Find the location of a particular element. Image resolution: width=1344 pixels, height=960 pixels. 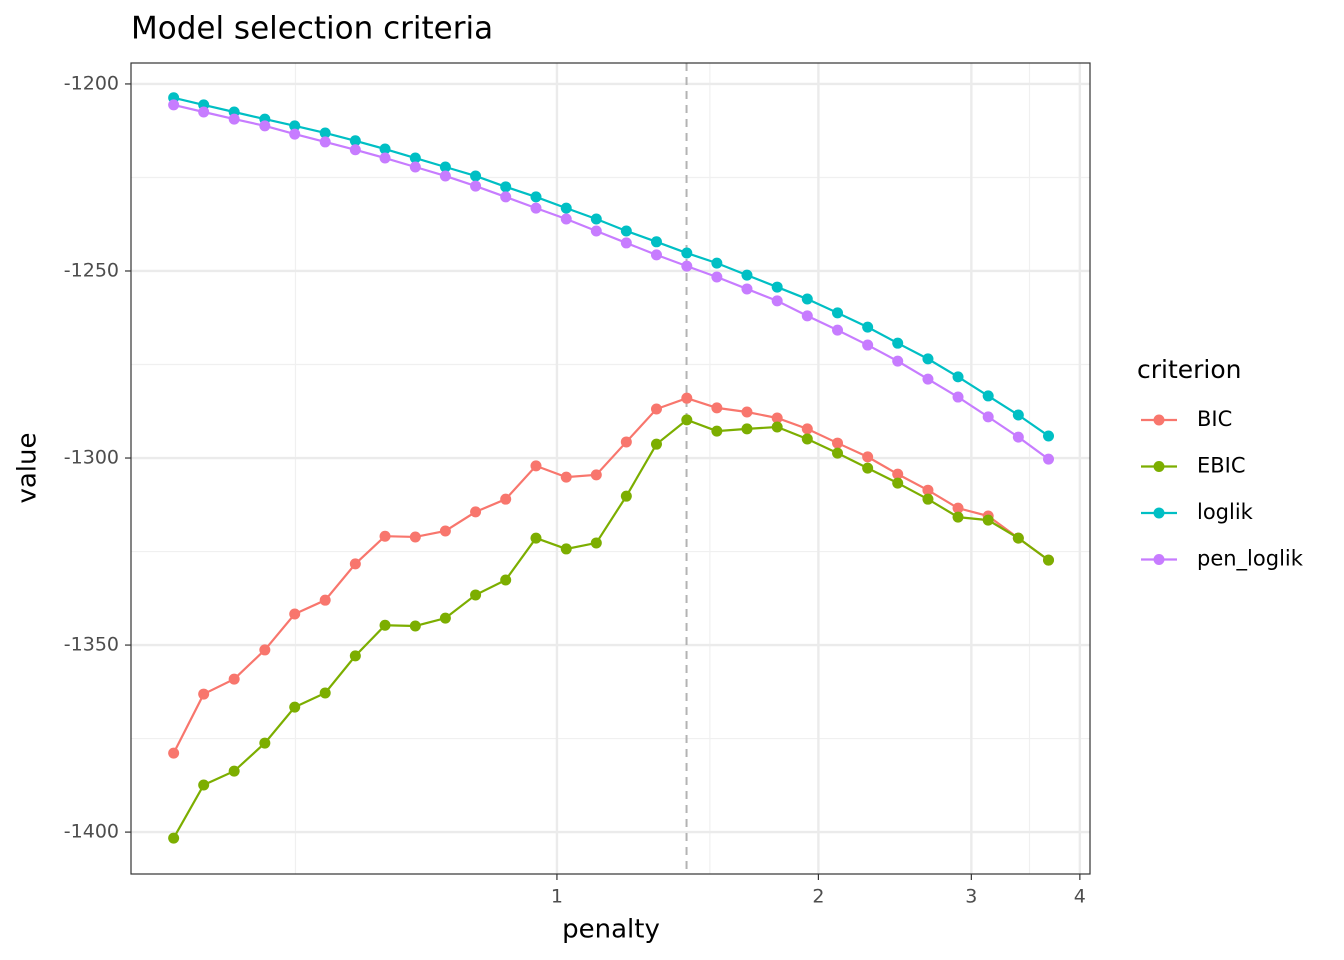

legend-label: EBIC is located at coordinates (1221, 466).